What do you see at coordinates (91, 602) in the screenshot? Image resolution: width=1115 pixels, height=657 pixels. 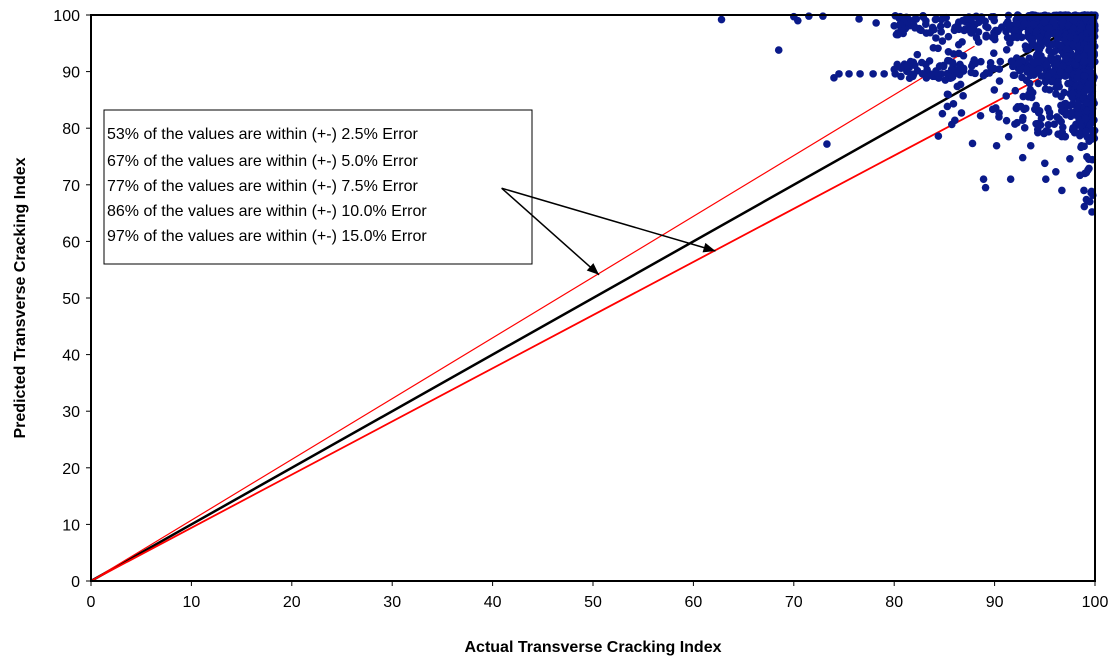 I see `x-tick-label: 0` at bounding box center [91, 602].